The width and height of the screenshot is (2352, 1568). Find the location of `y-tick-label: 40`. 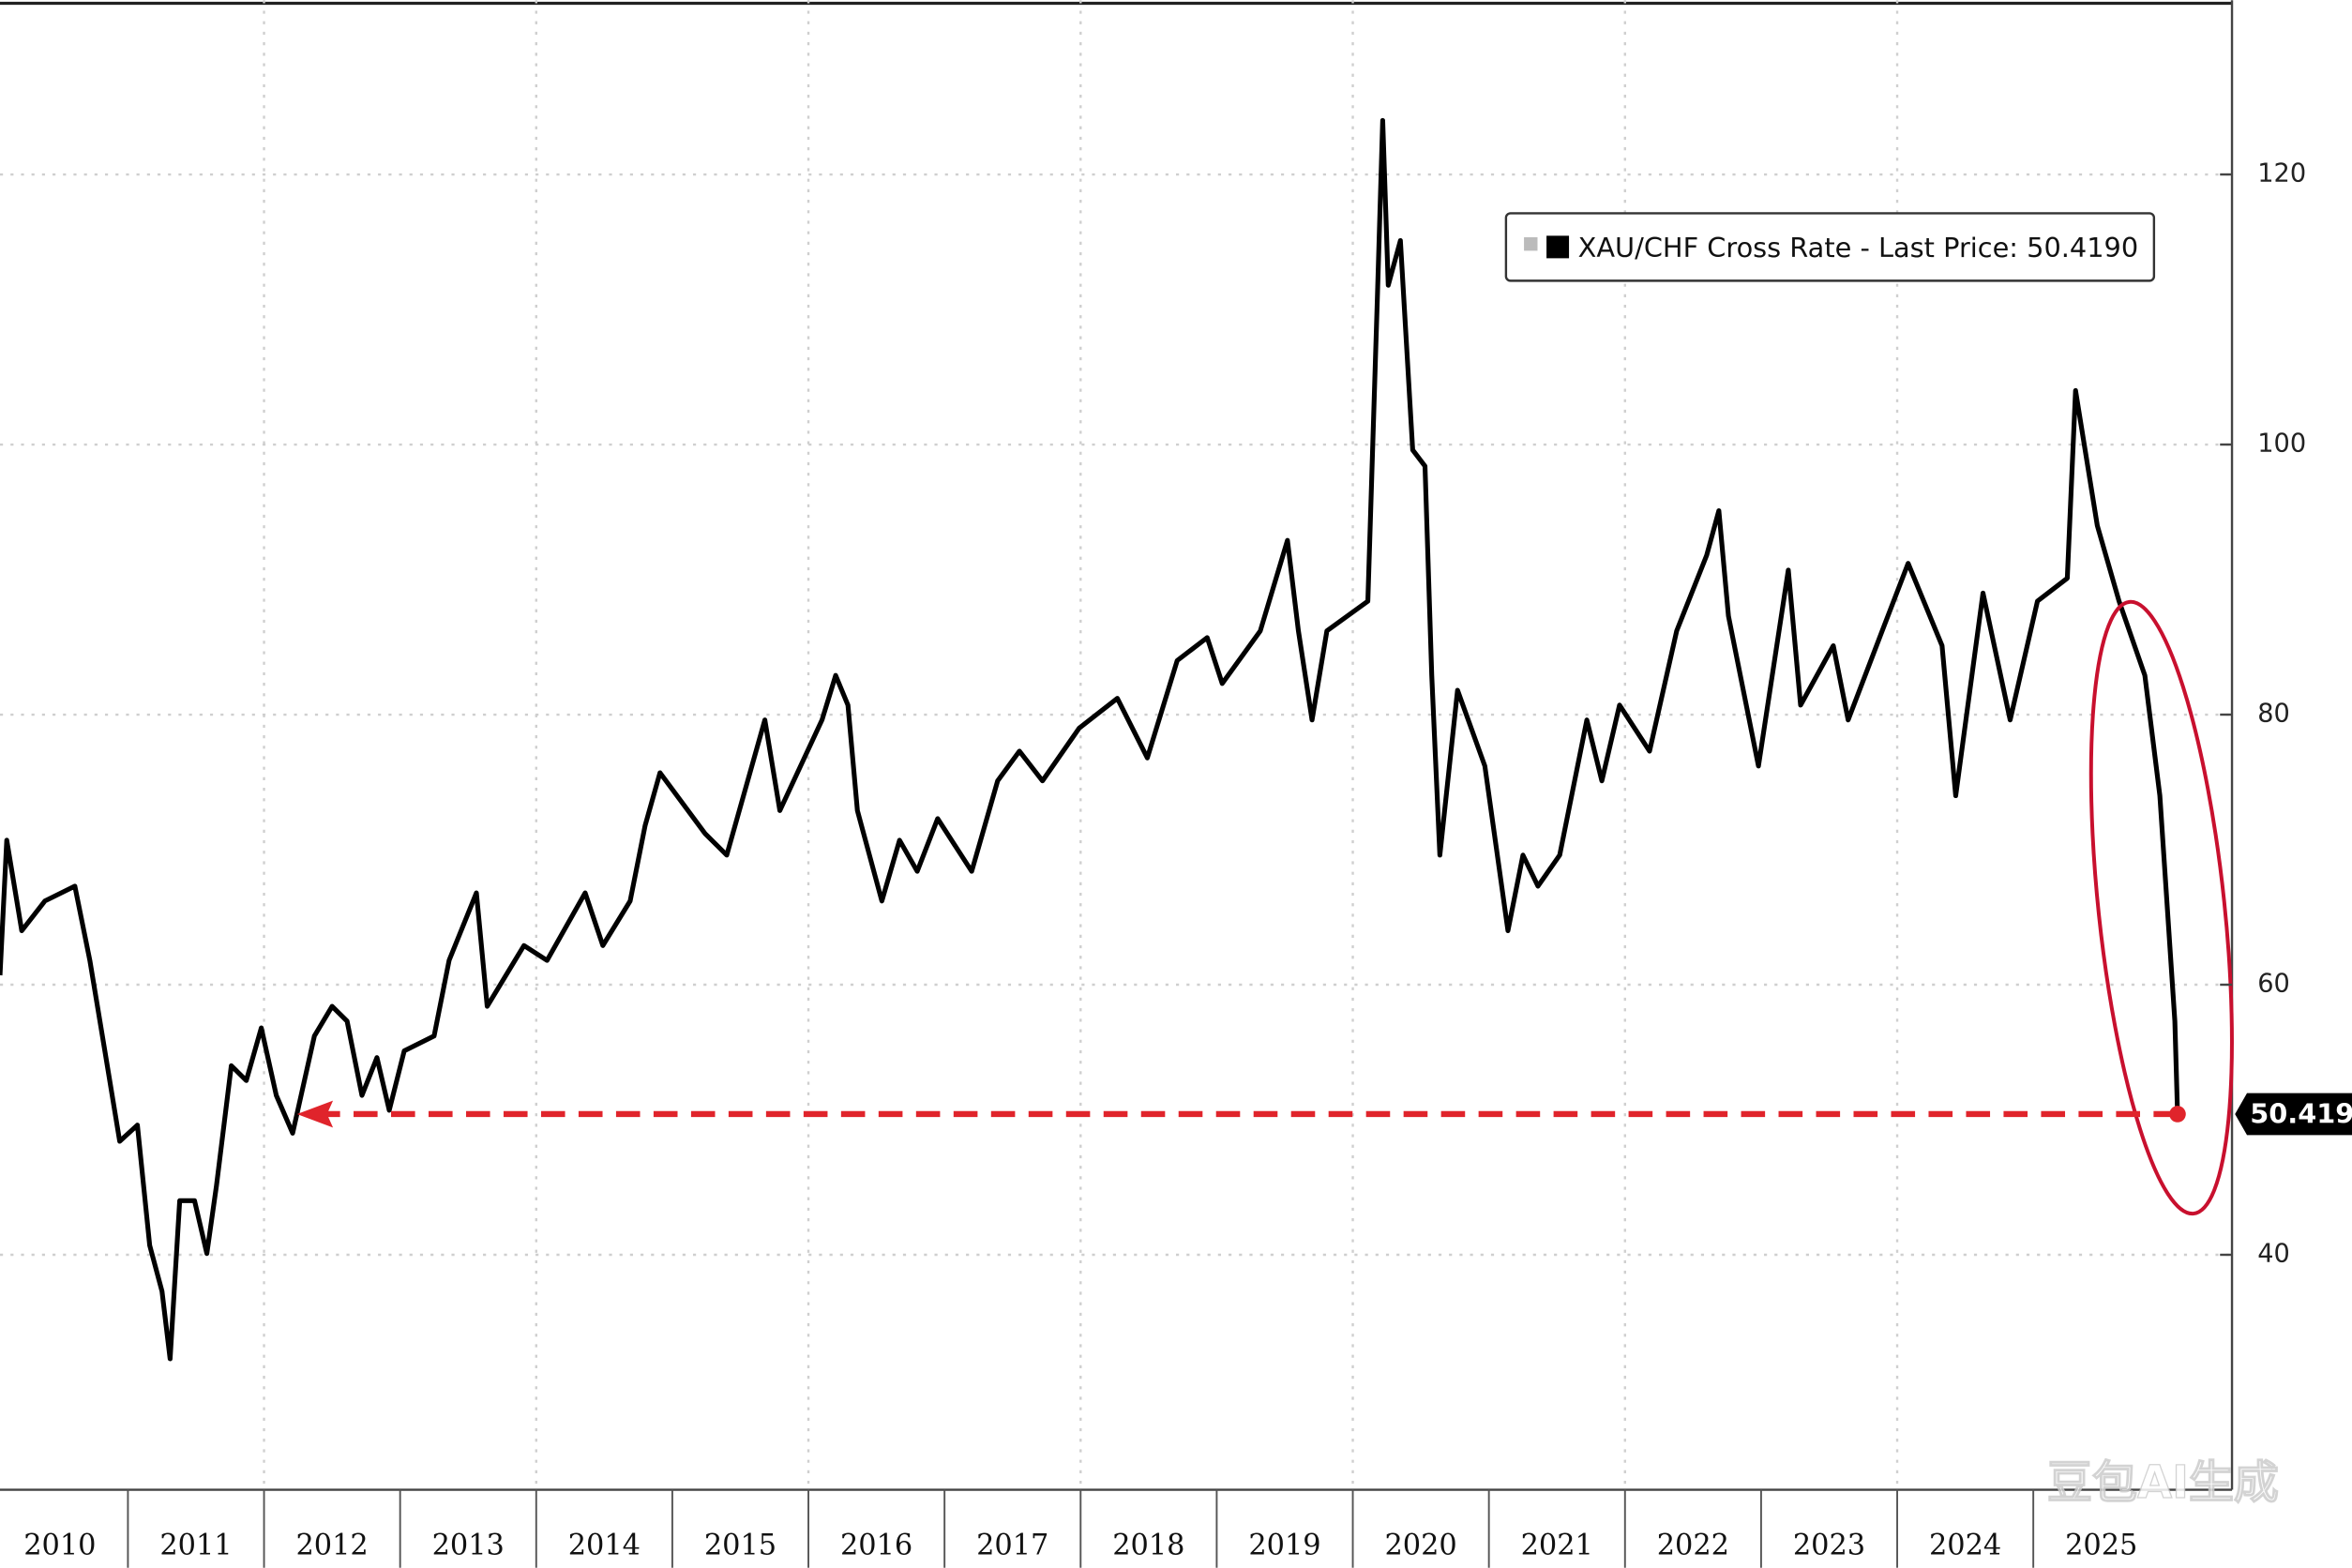

y-tick-label: 40 is located at coordinates (2273, 1254).